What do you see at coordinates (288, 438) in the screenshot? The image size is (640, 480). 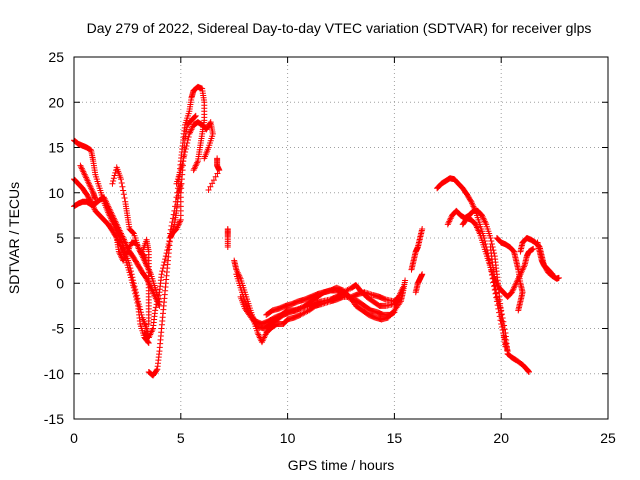 I see `x-tick-label: 10` at bounding box center [288, 438].